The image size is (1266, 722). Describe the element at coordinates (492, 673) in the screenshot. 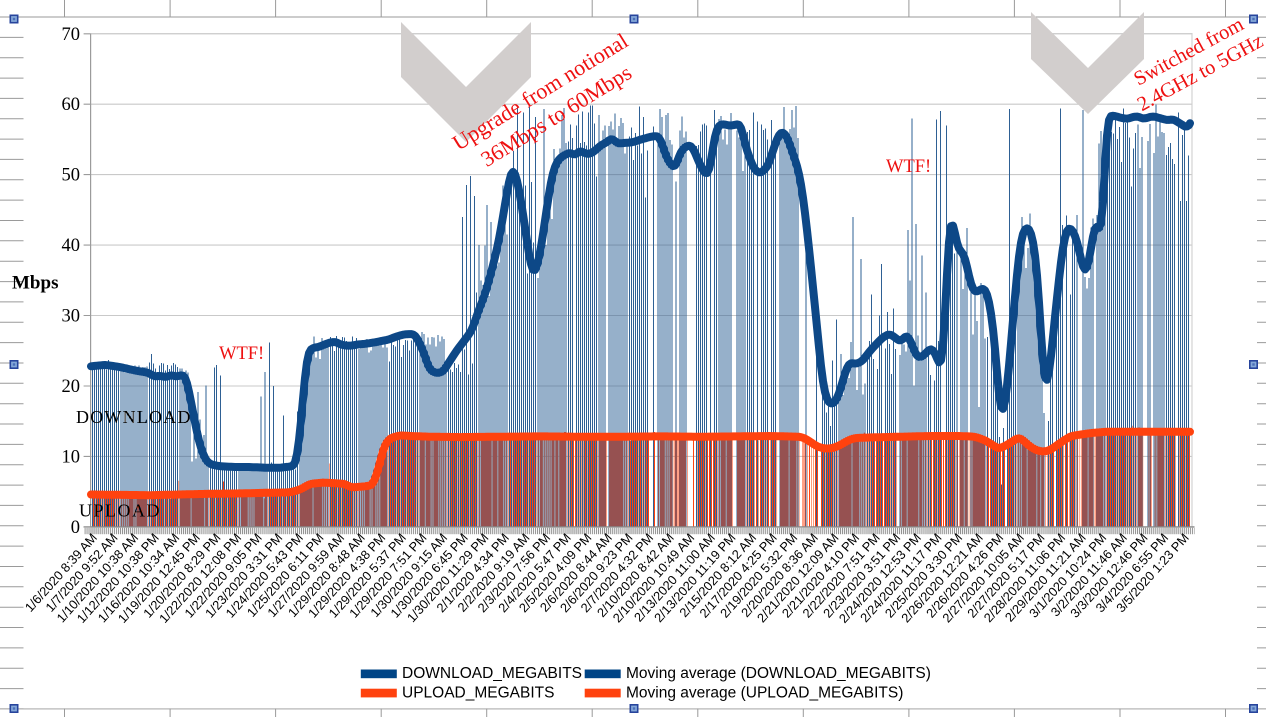

I see `svg-text: DOWNLOAD_MEGABITS` at that location.